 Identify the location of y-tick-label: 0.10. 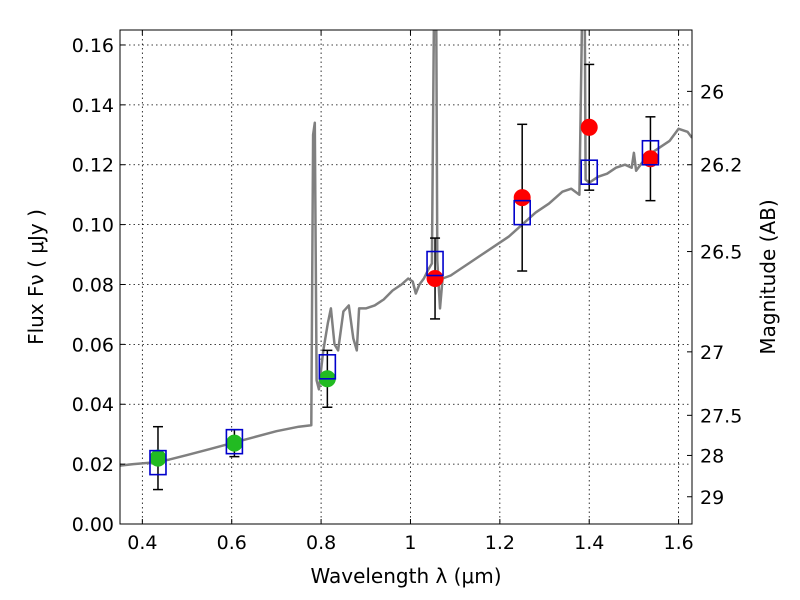
(93, 226).